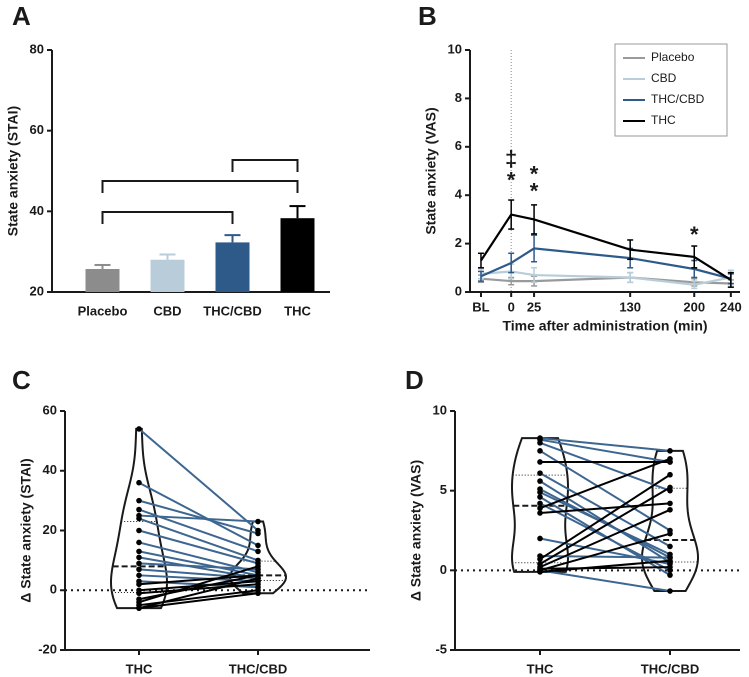 The width and height of the screenshot is (749, 677). I want to click on x-axis-label: Time after administration (min), so click(604, 326).